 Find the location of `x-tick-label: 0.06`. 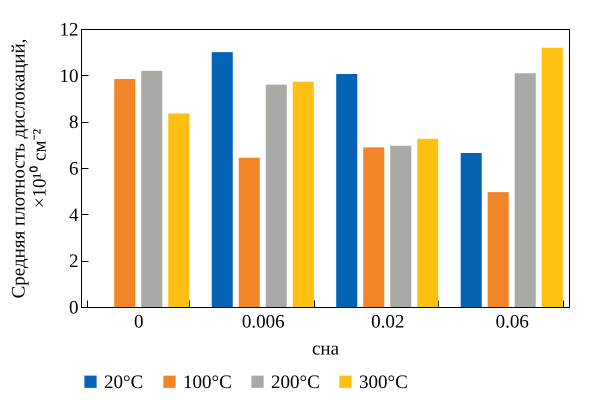

x-tick-label: 0.06 is located at coordinates (512, 322).